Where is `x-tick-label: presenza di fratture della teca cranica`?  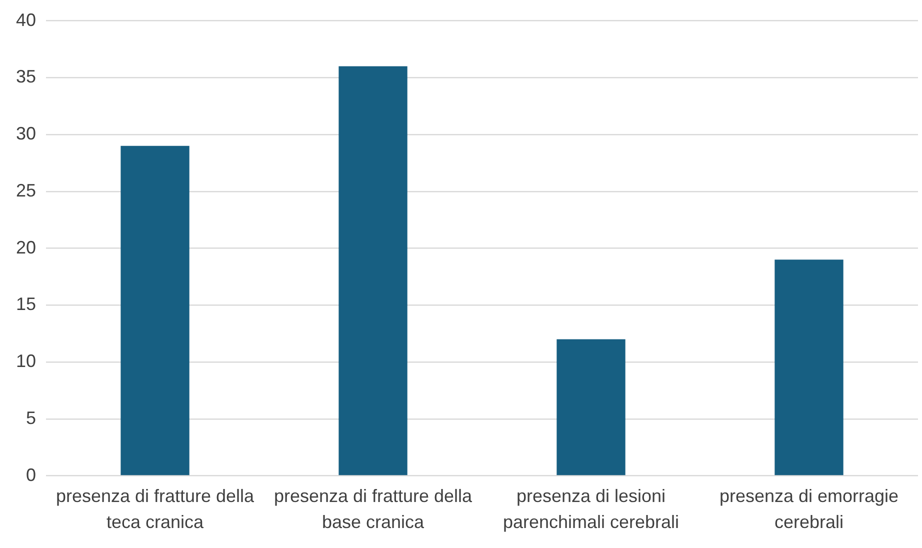
x-tick-label: presenza di fratture della teca cranica is located at coordinates (156, 509).